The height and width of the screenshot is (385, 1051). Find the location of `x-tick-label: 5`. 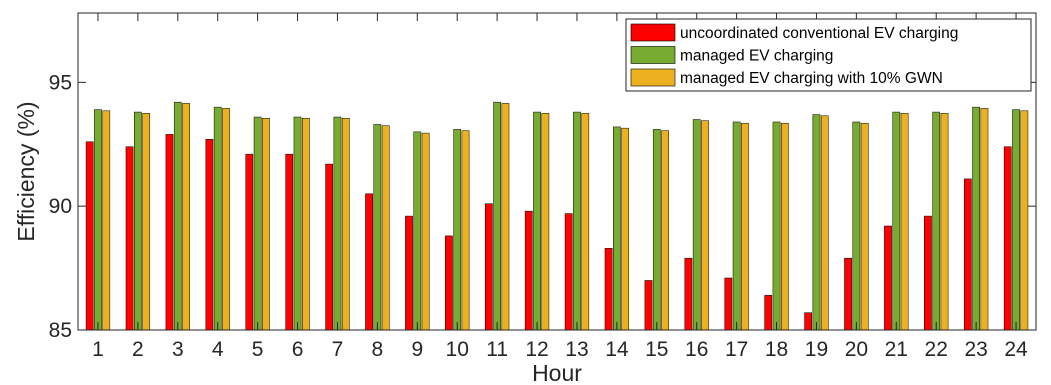

x-tick-label: 5 is located at coordinates (258, 349).